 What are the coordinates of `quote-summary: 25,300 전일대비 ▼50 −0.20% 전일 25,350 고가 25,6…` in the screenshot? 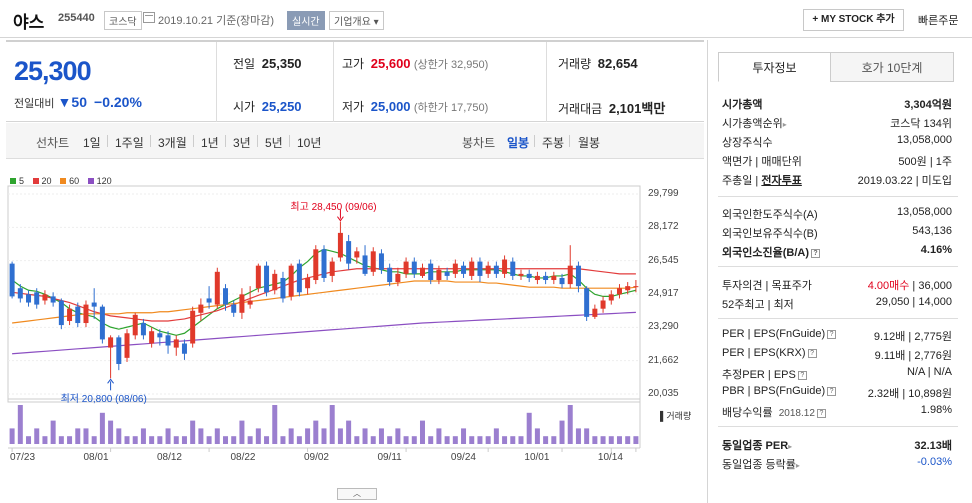 It's located at (355, 81).